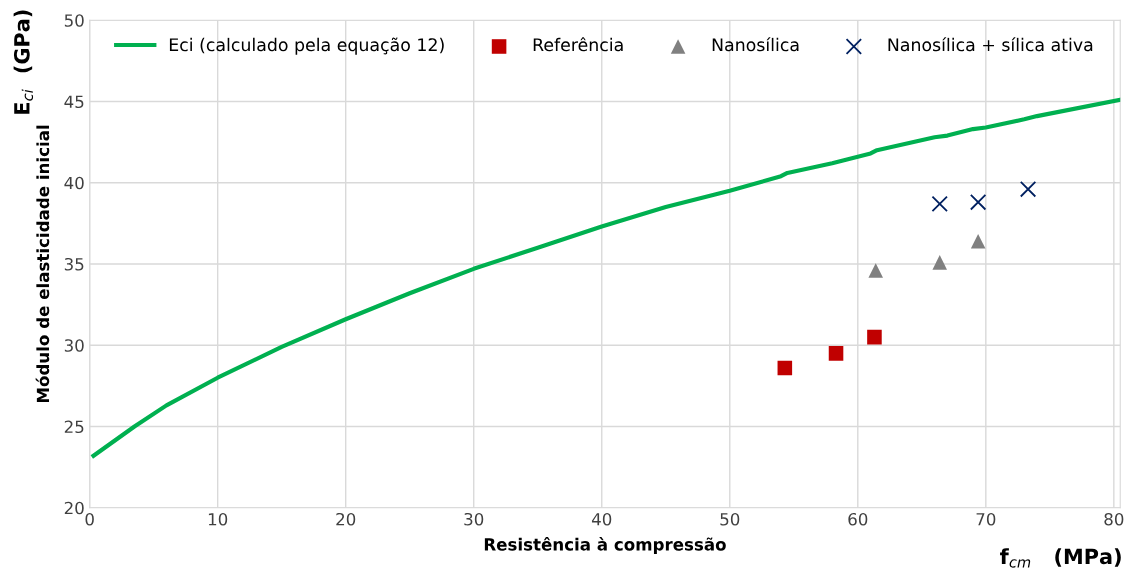 The height and width of the screenshot is (577, 1135). I want to click on x-axis-title: Resistência à compressão, so click(605, 545).